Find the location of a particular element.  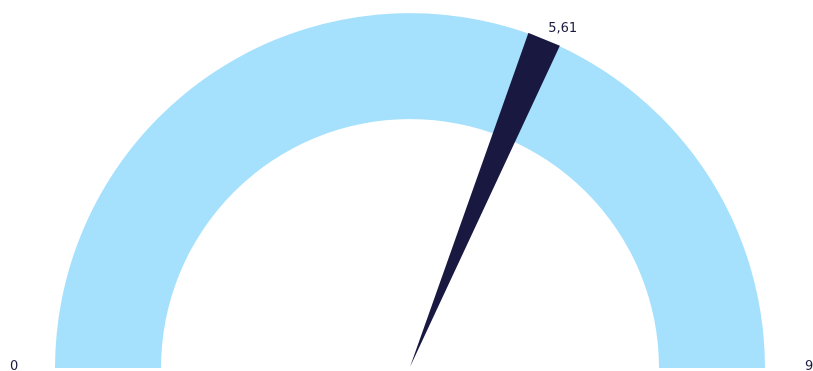

gauge-min-label: 0 is located at coordinates (14, 365).